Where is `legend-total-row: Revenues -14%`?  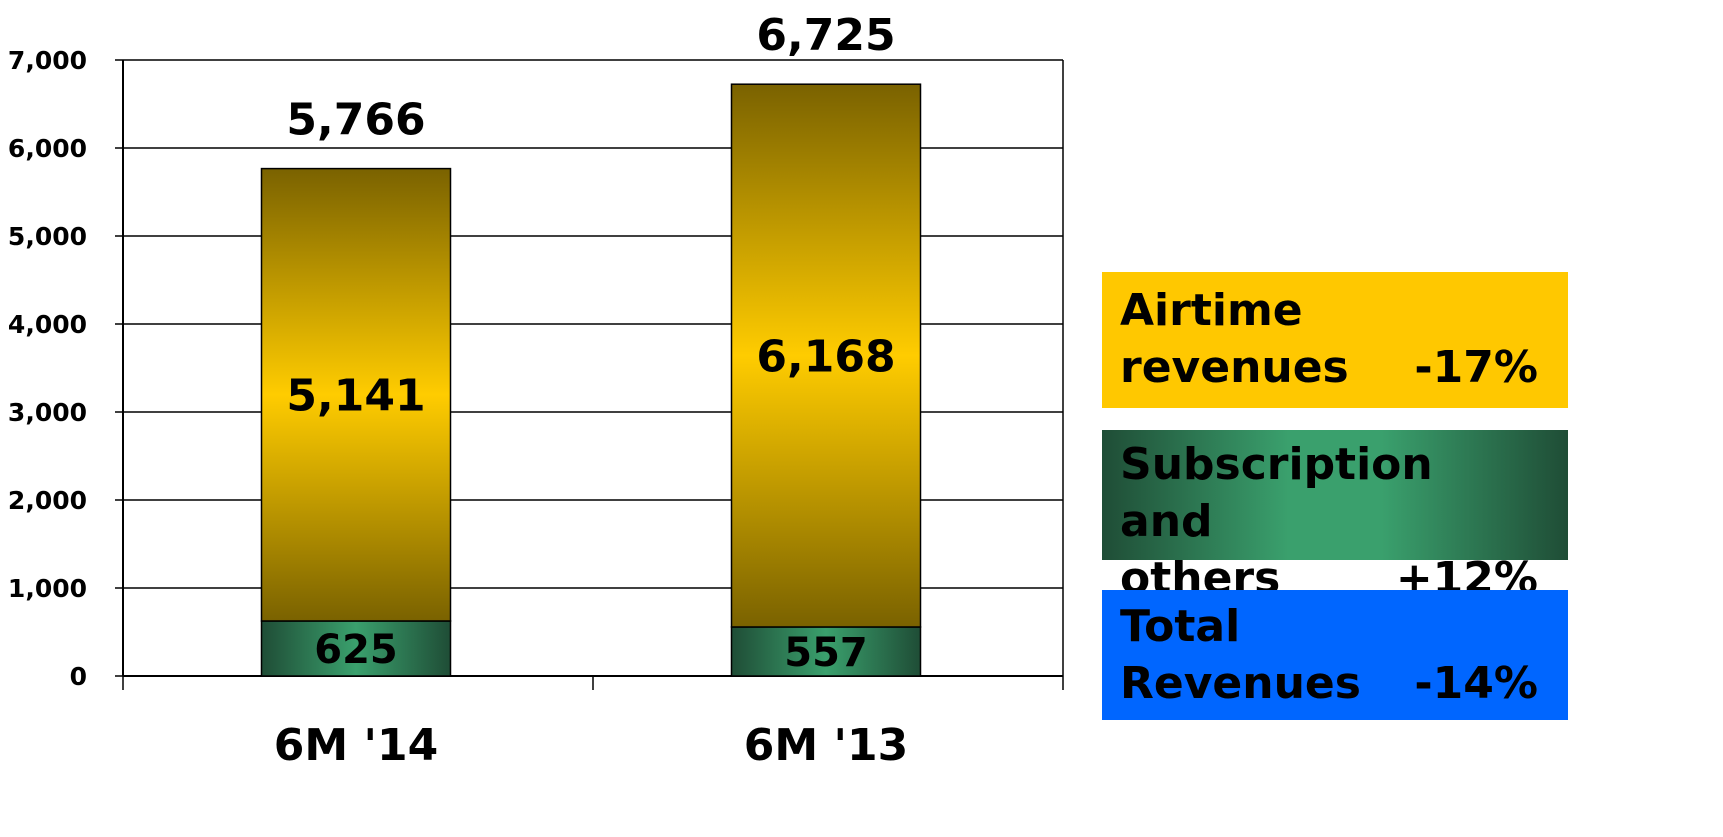 legend-total-row: Revenues -14% is located at coordinates (1329, 683).